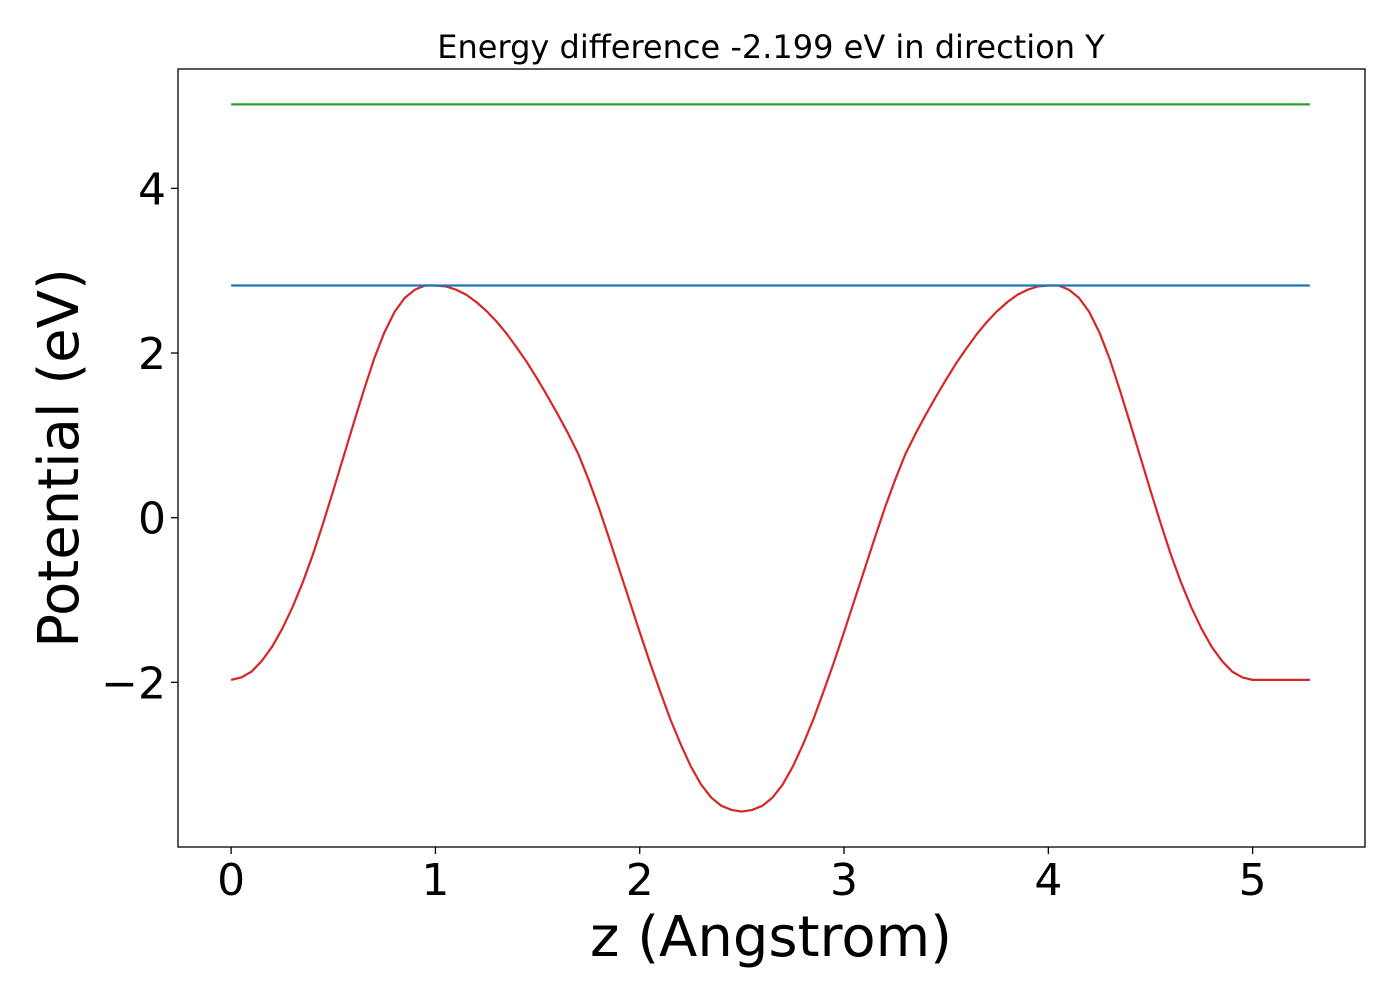 This screenshot has width=1400, height=1004. What do you see at coordinates (231, 880) in the screenshot?
I see `x-tick-label: 0` at bounding box center [231, 880].